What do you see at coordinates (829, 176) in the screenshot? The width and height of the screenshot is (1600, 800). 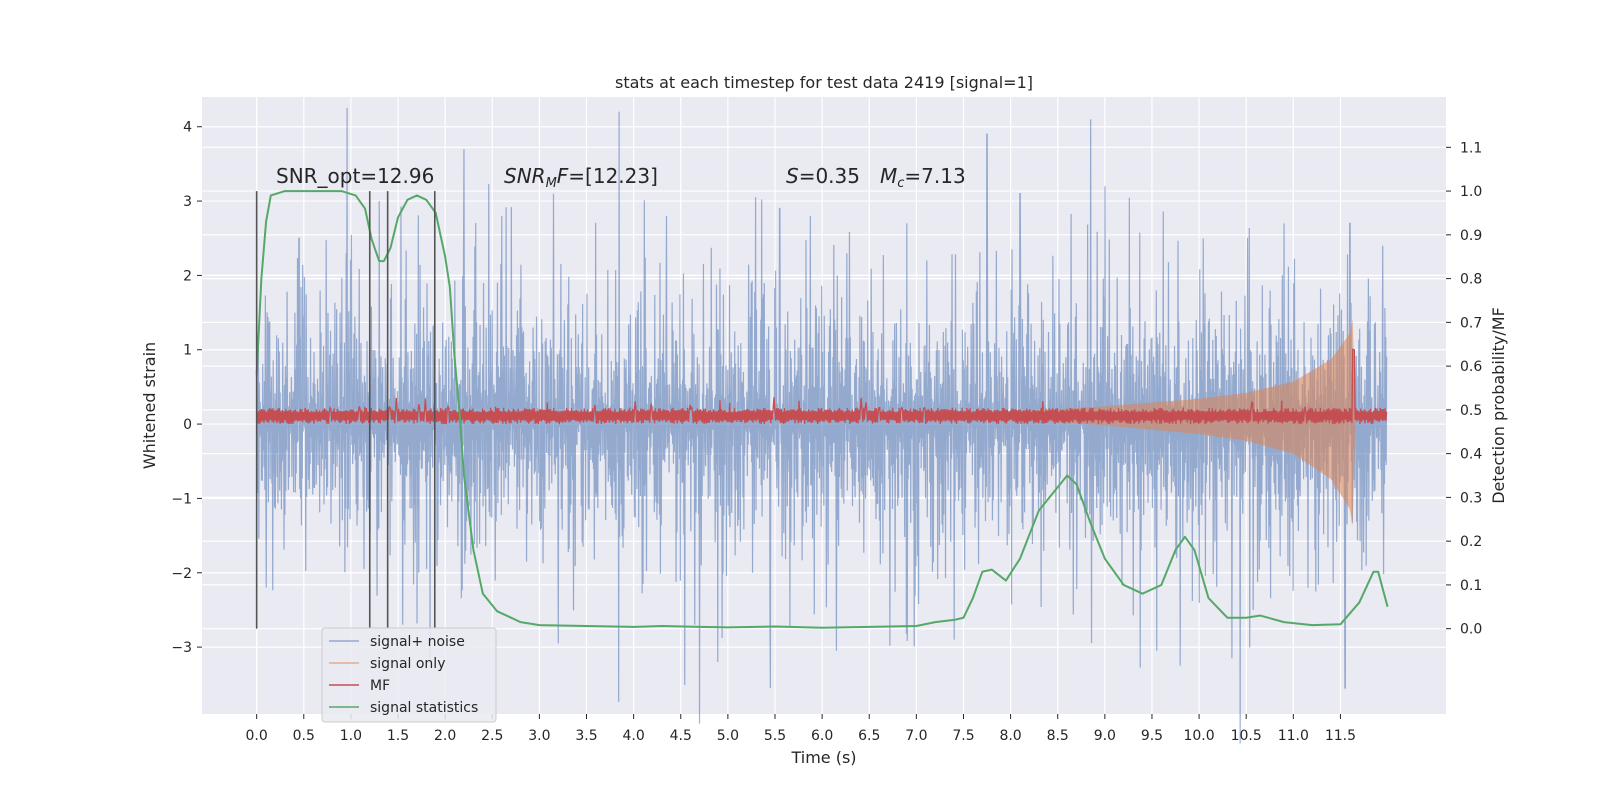 I see `s-value: =0.35` at bounding box center [829, 176].